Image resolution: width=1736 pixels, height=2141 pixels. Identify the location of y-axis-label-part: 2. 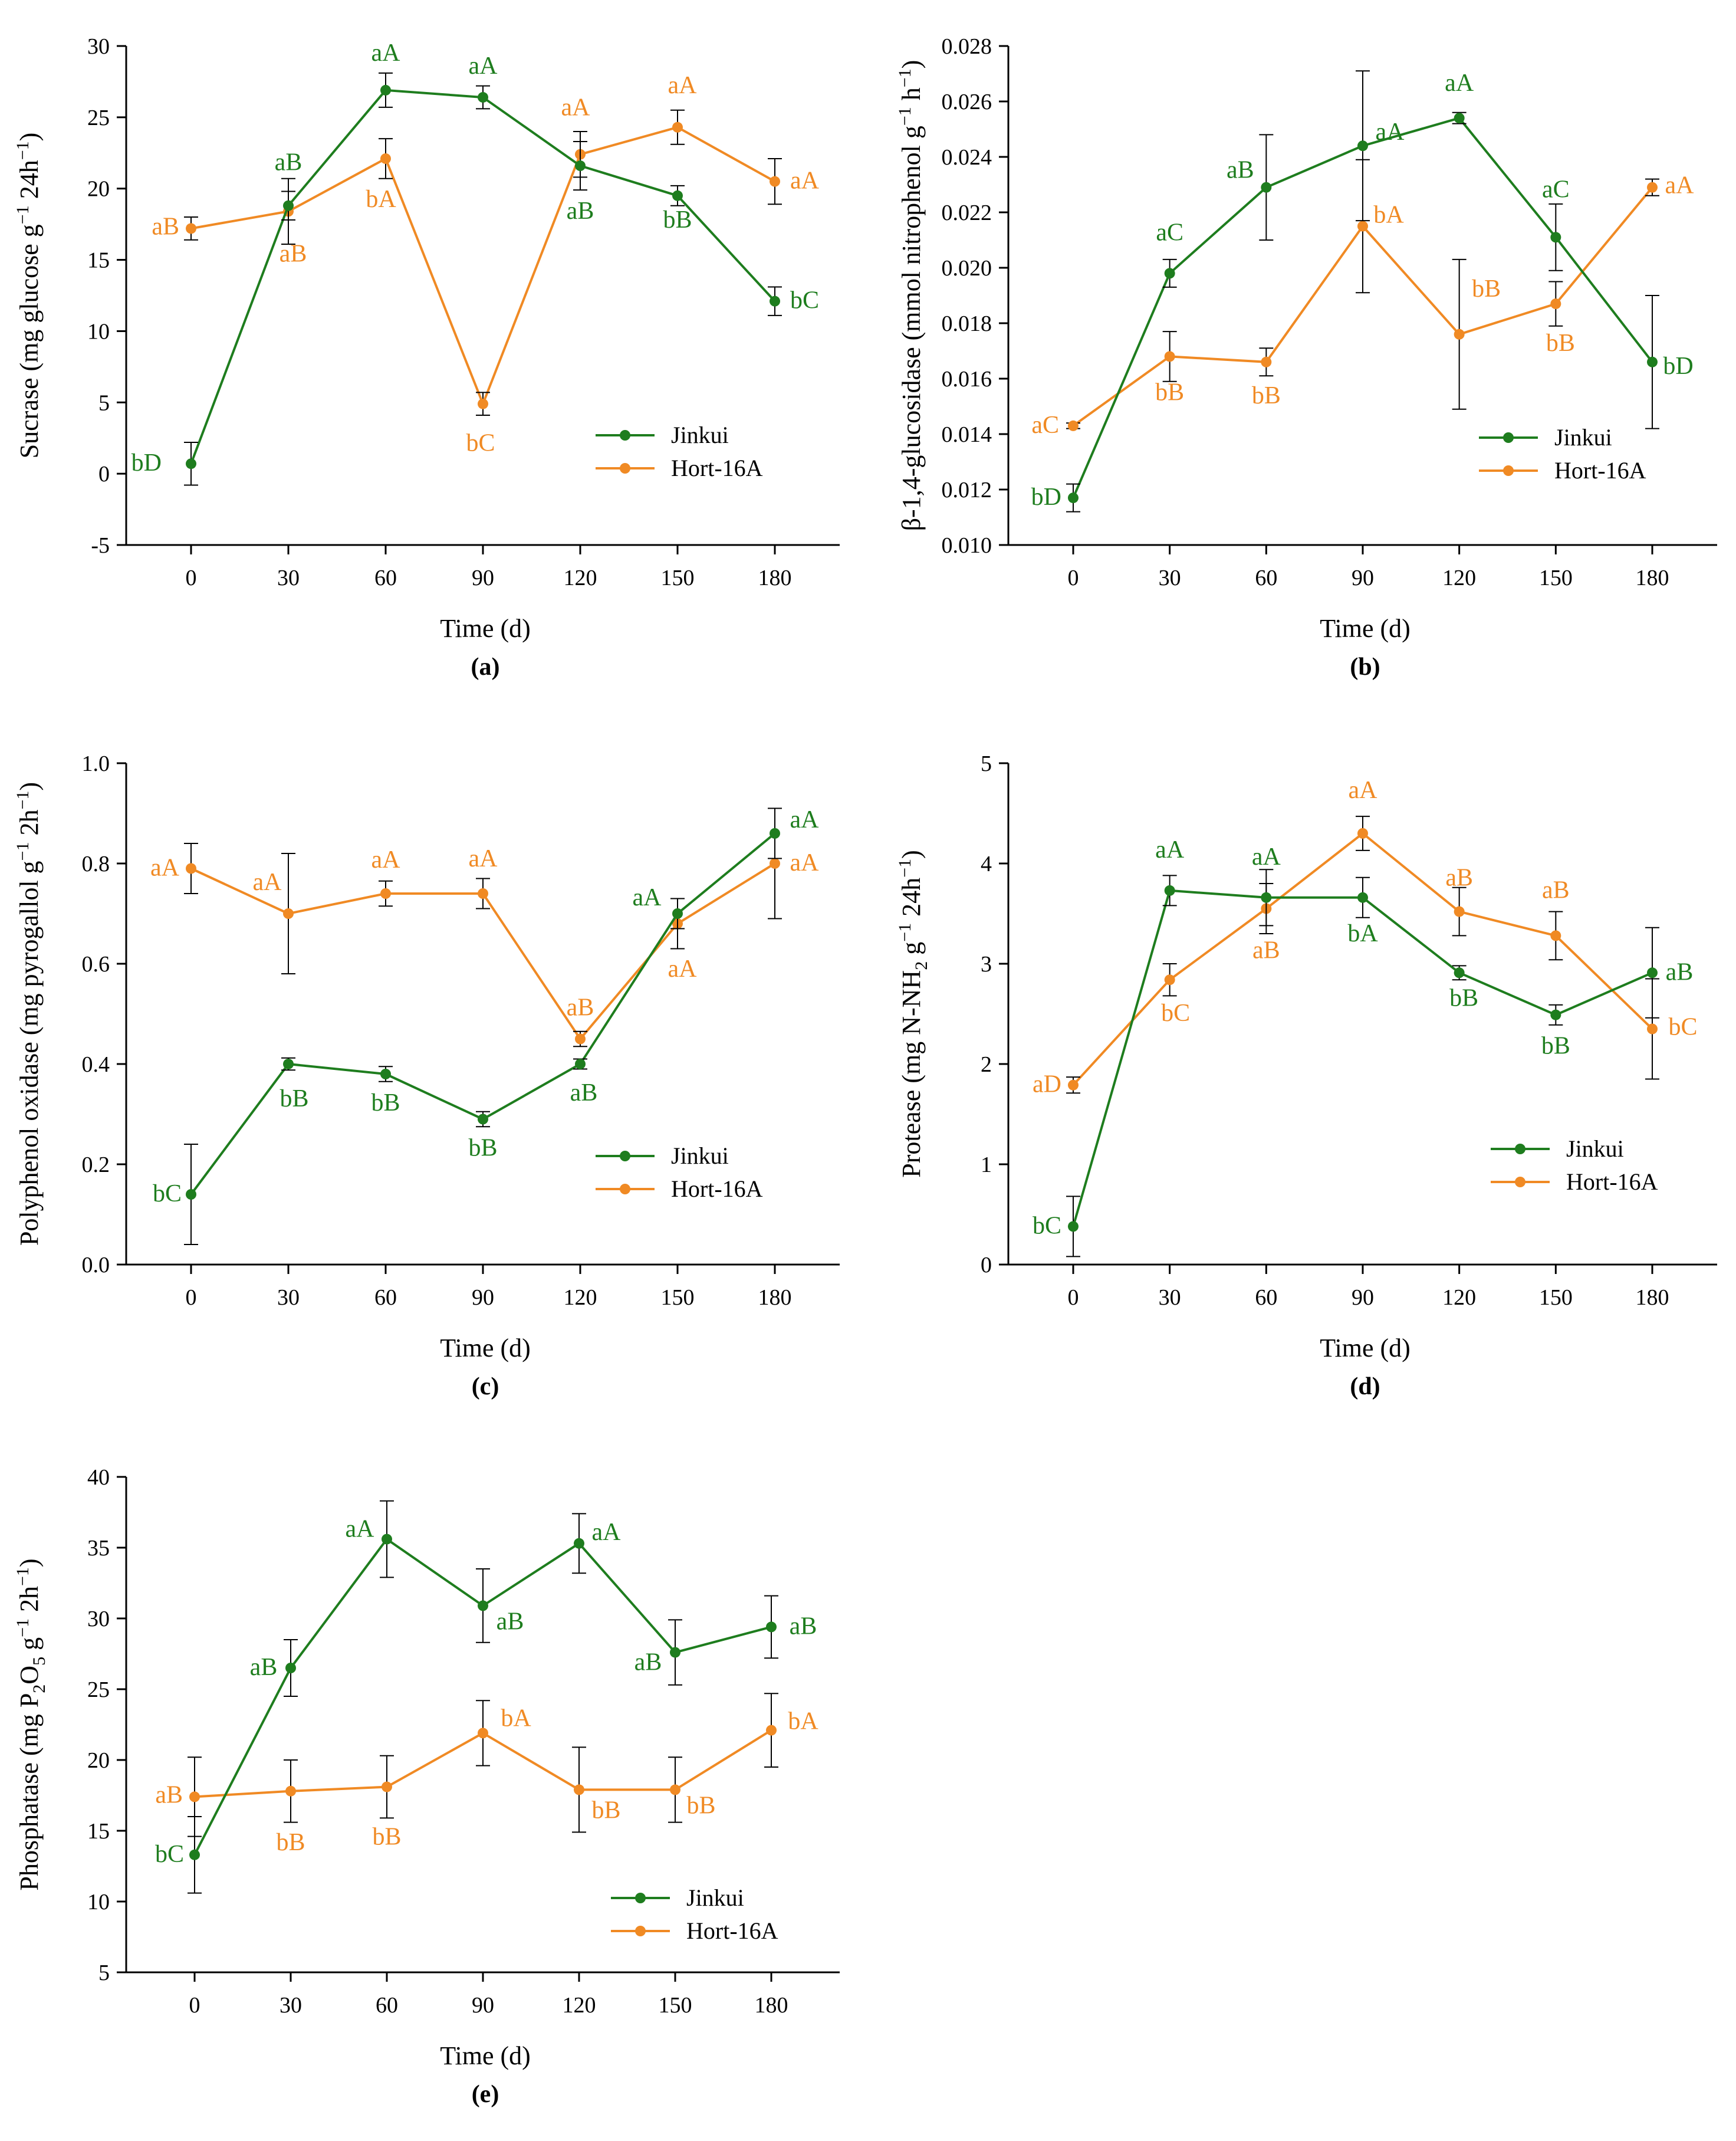
(39, 1688).